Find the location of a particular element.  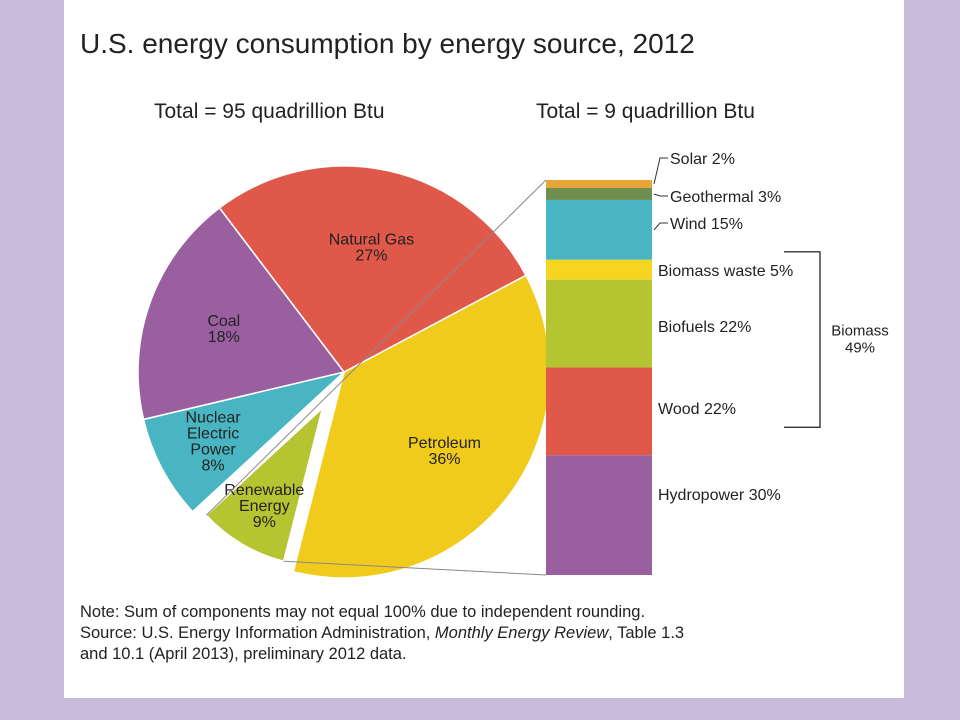

pie-slice-coal is located at coordinates (241, 313).